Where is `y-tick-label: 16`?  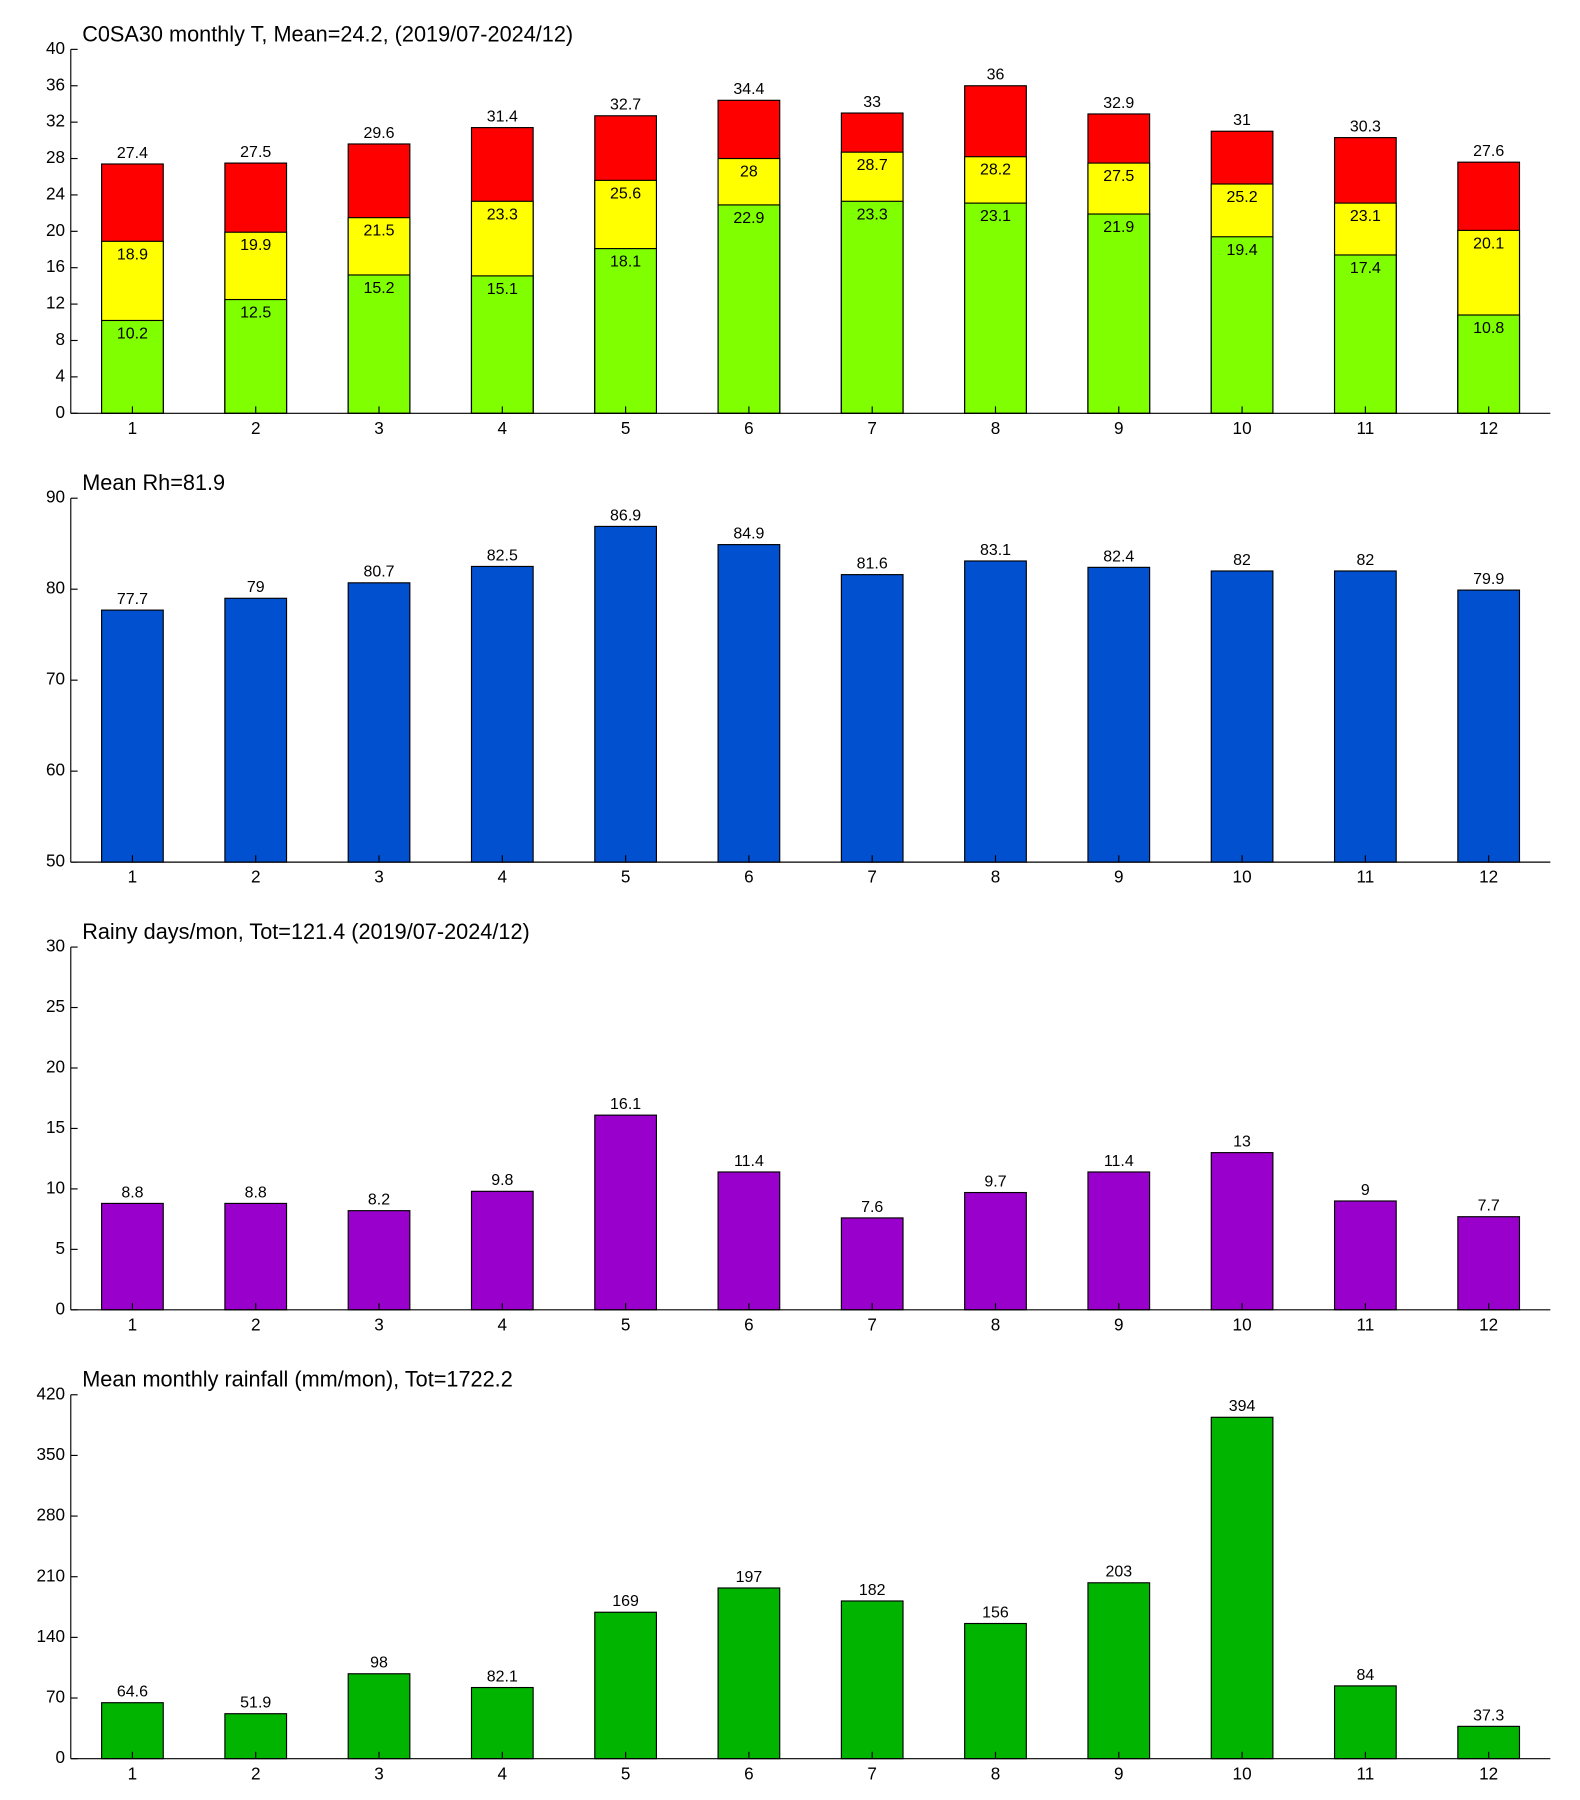
y-tick-label: 16 is located at coordinates (55, 266).